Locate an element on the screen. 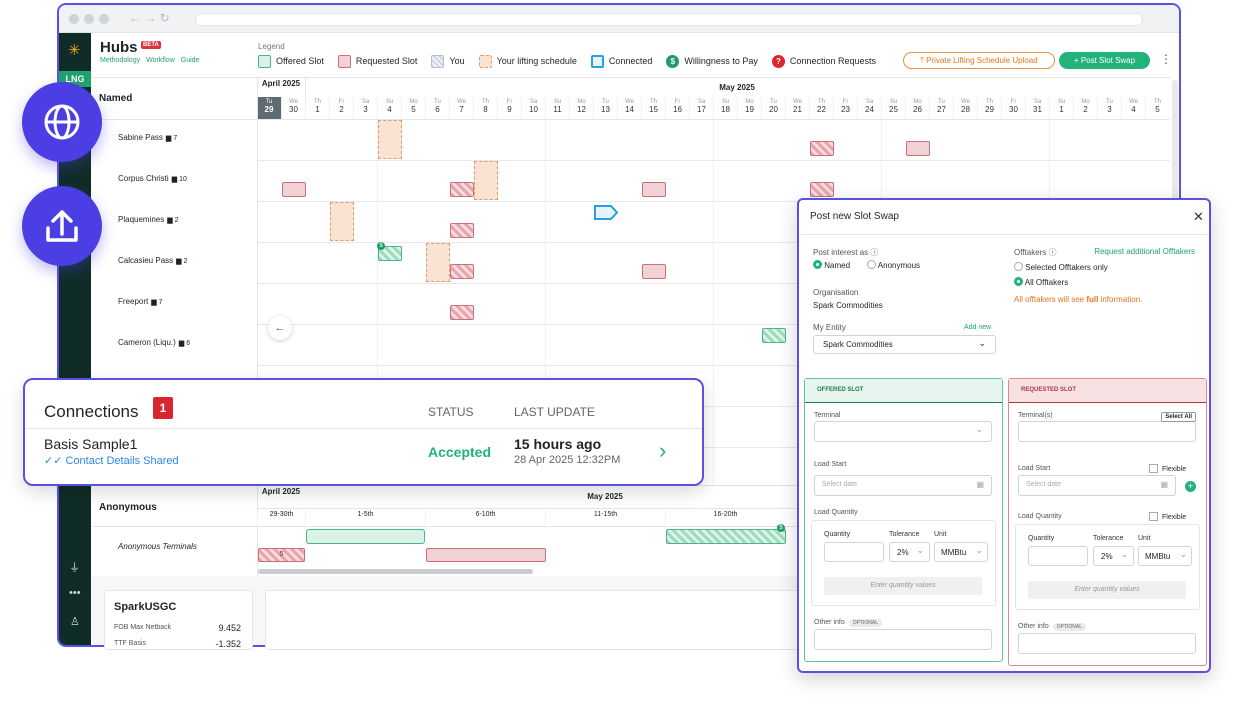 This screenshot has width=1240, height=712. upload-fab is located at coordinates (62, 226).